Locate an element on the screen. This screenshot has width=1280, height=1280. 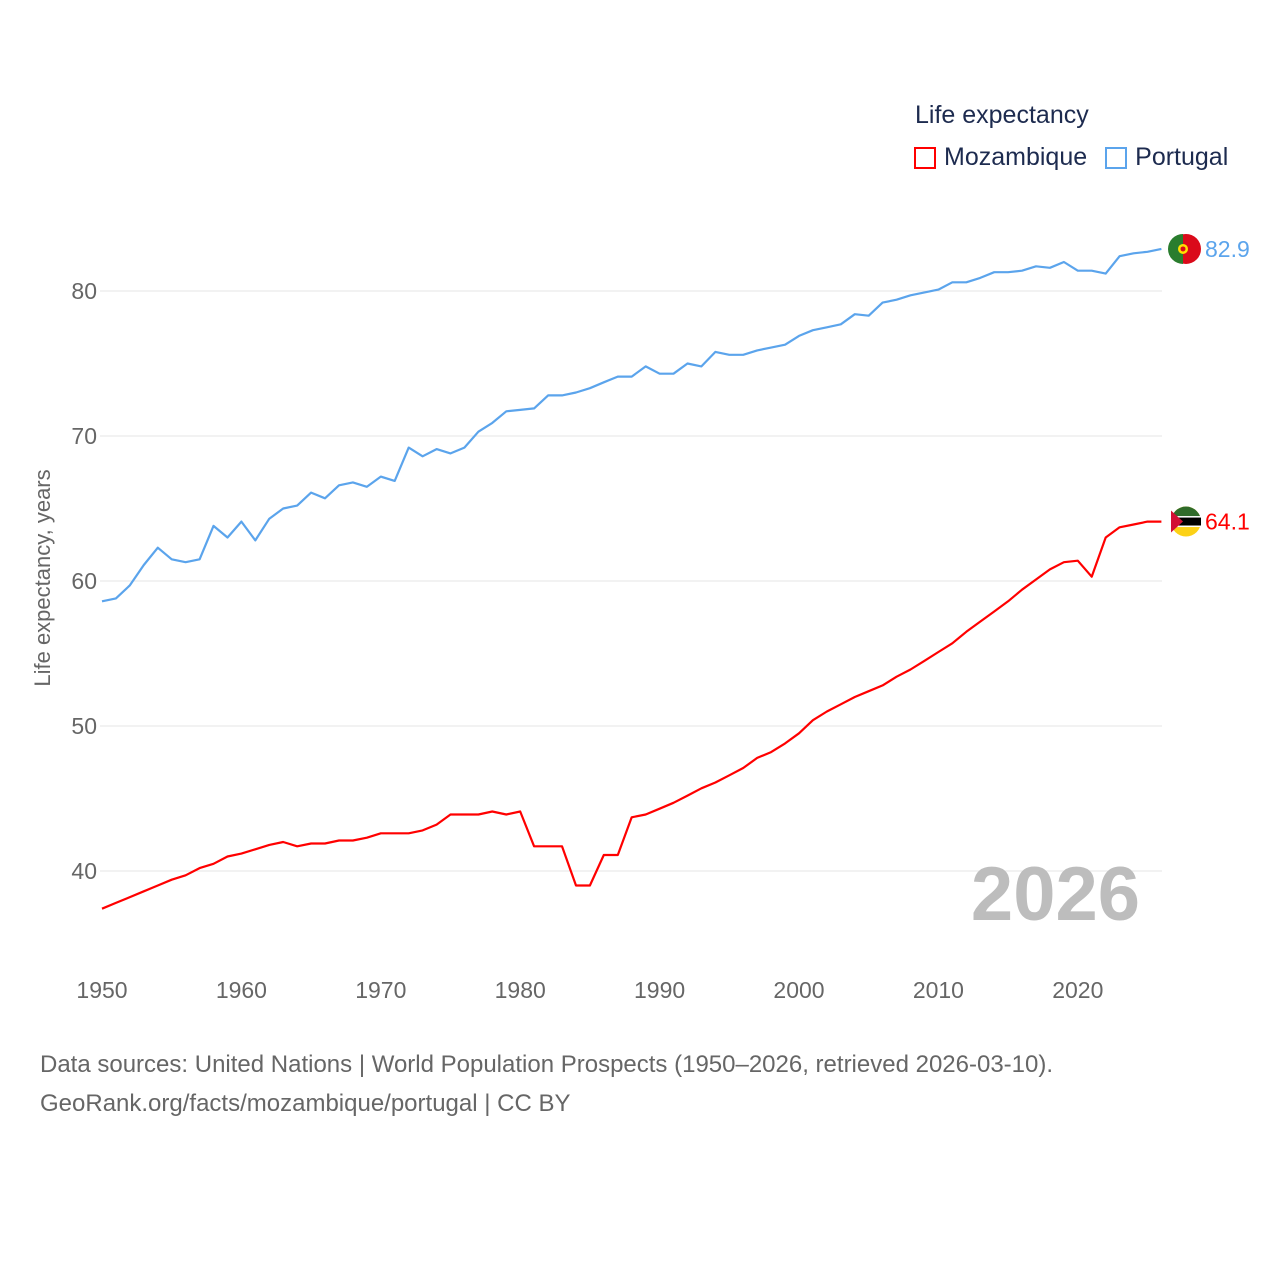
x-tick-label: 2000 is located at coordinates (798, 990).